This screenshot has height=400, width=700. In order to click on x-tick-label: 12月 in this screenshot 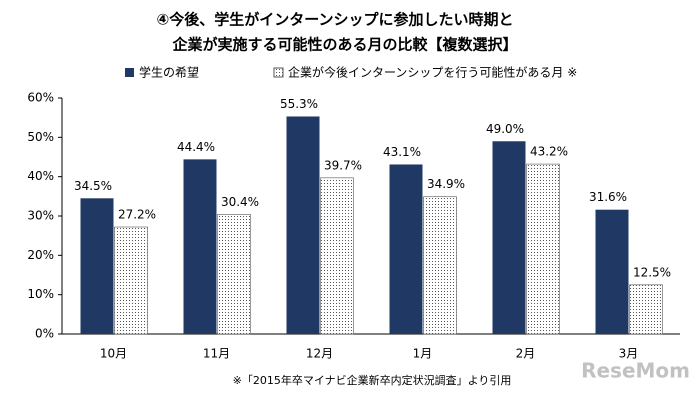, I will do `click(319, 354)`.